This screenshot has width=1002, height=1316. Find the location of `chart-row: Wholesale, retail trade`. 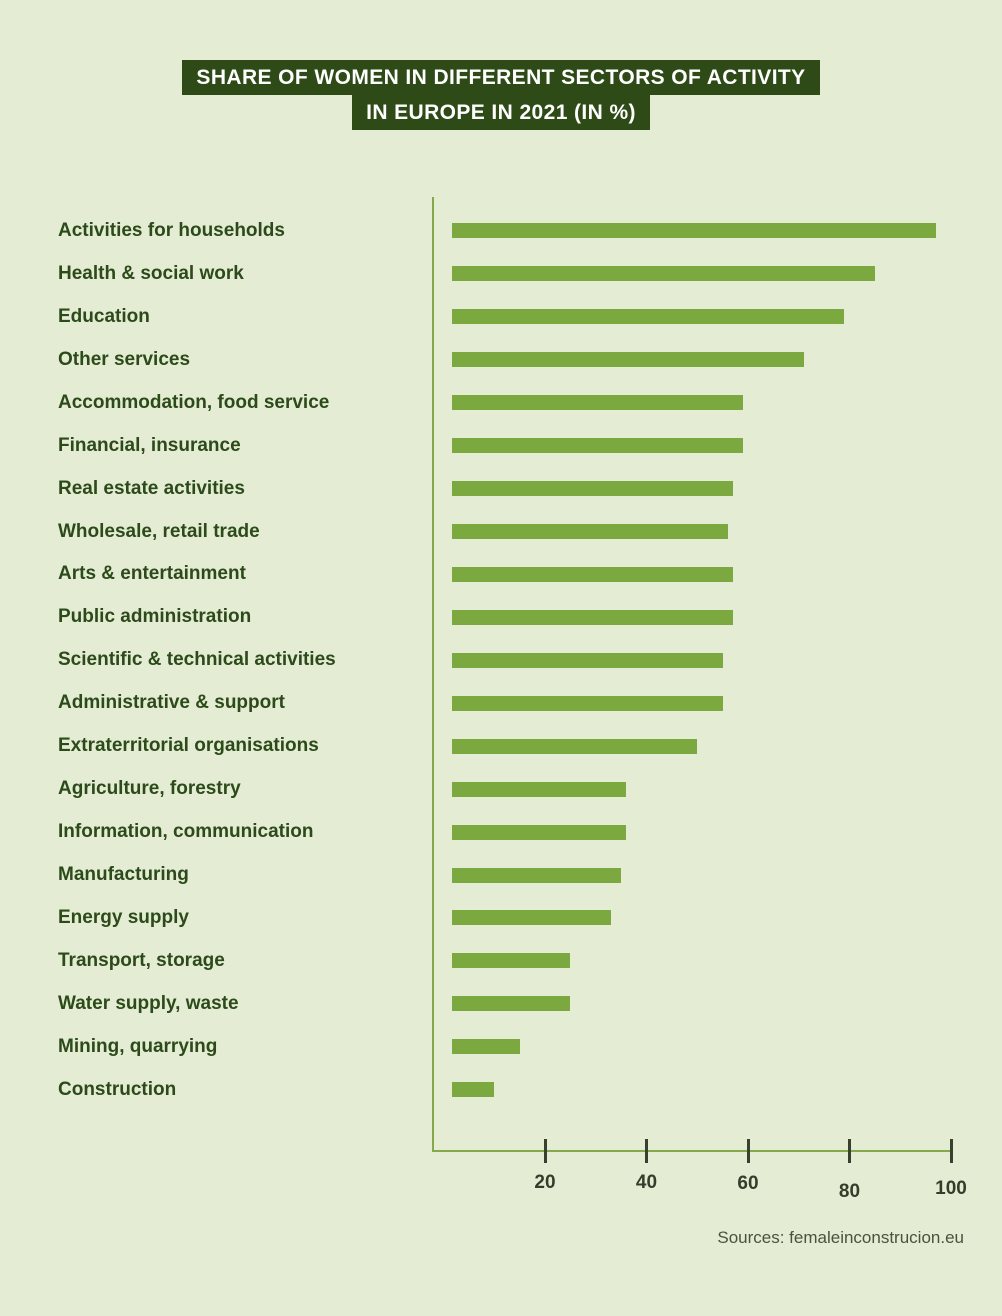

chart-row: Wholesale, retail trade is located at coordinates (501, 531).